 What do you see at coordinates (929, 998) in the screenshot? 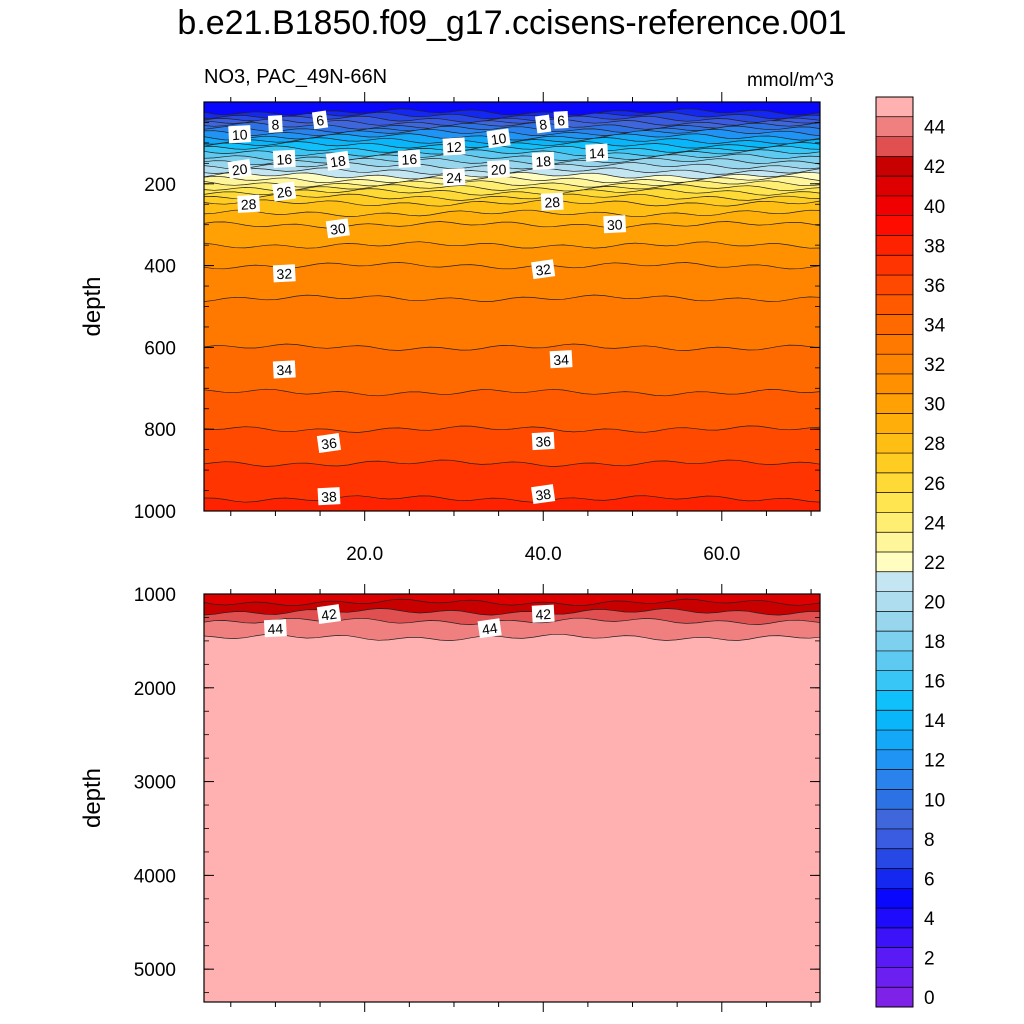
I see `colorbar-tick-label: 0` at bounding box center [929, 998].